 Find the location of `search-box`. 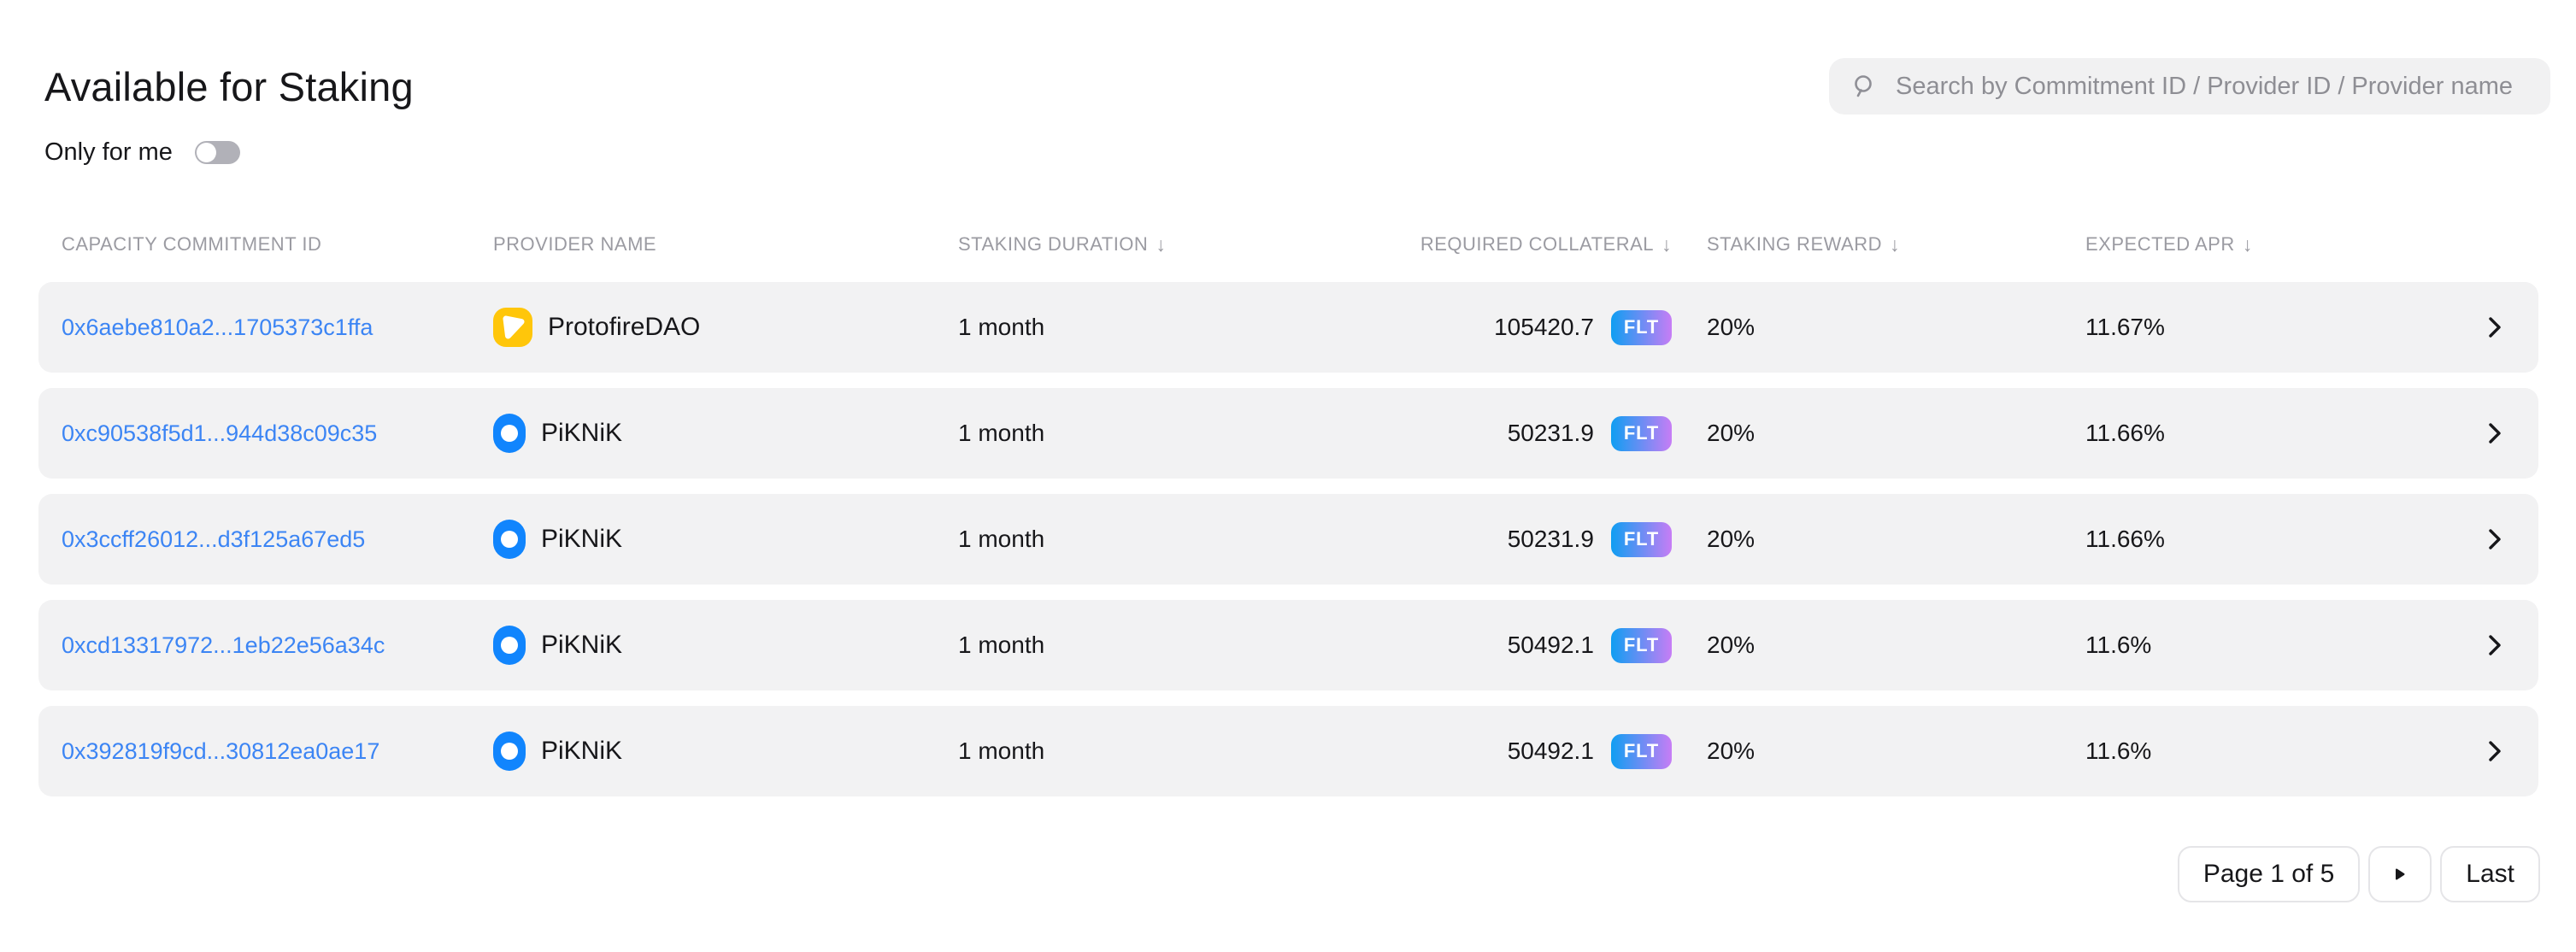

search-box is located at coordinates (2189, 87).